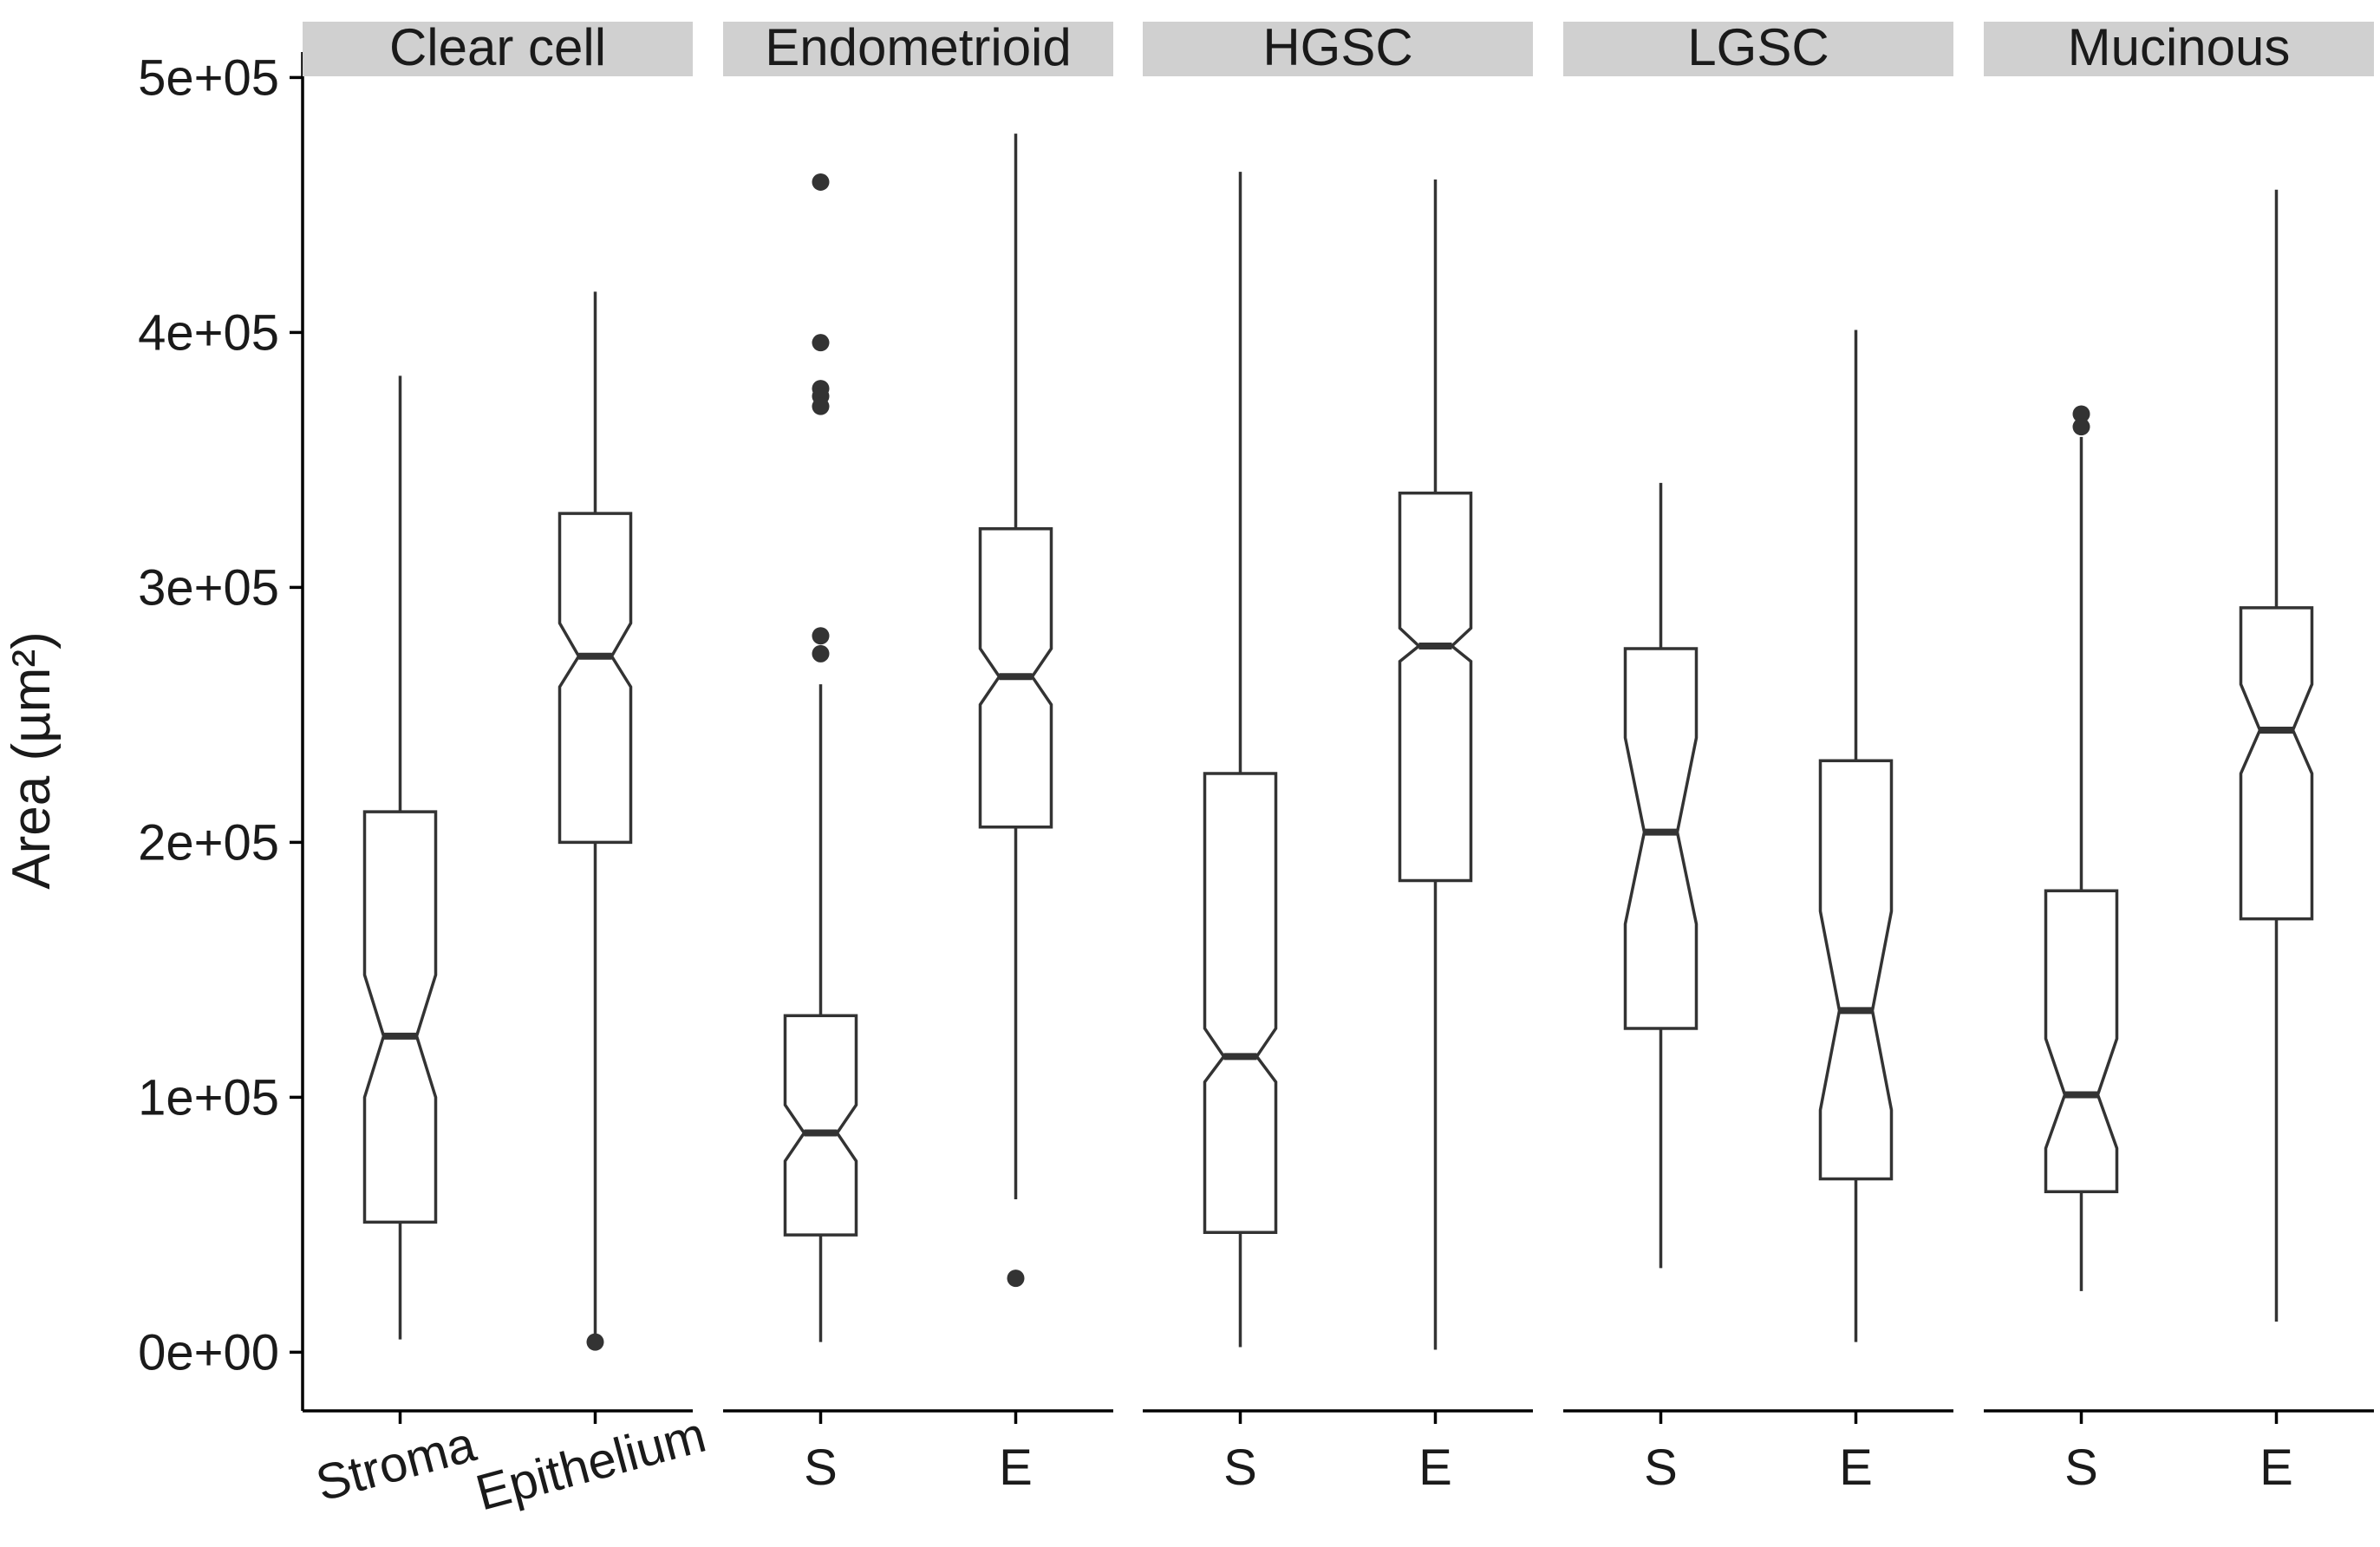 Image resolution: width=2380 pixels, height=1547 pixels. Describe the element at coordinates (208, 77) in the screenshot. I see `y-tick-label: 5e+05` at that location.